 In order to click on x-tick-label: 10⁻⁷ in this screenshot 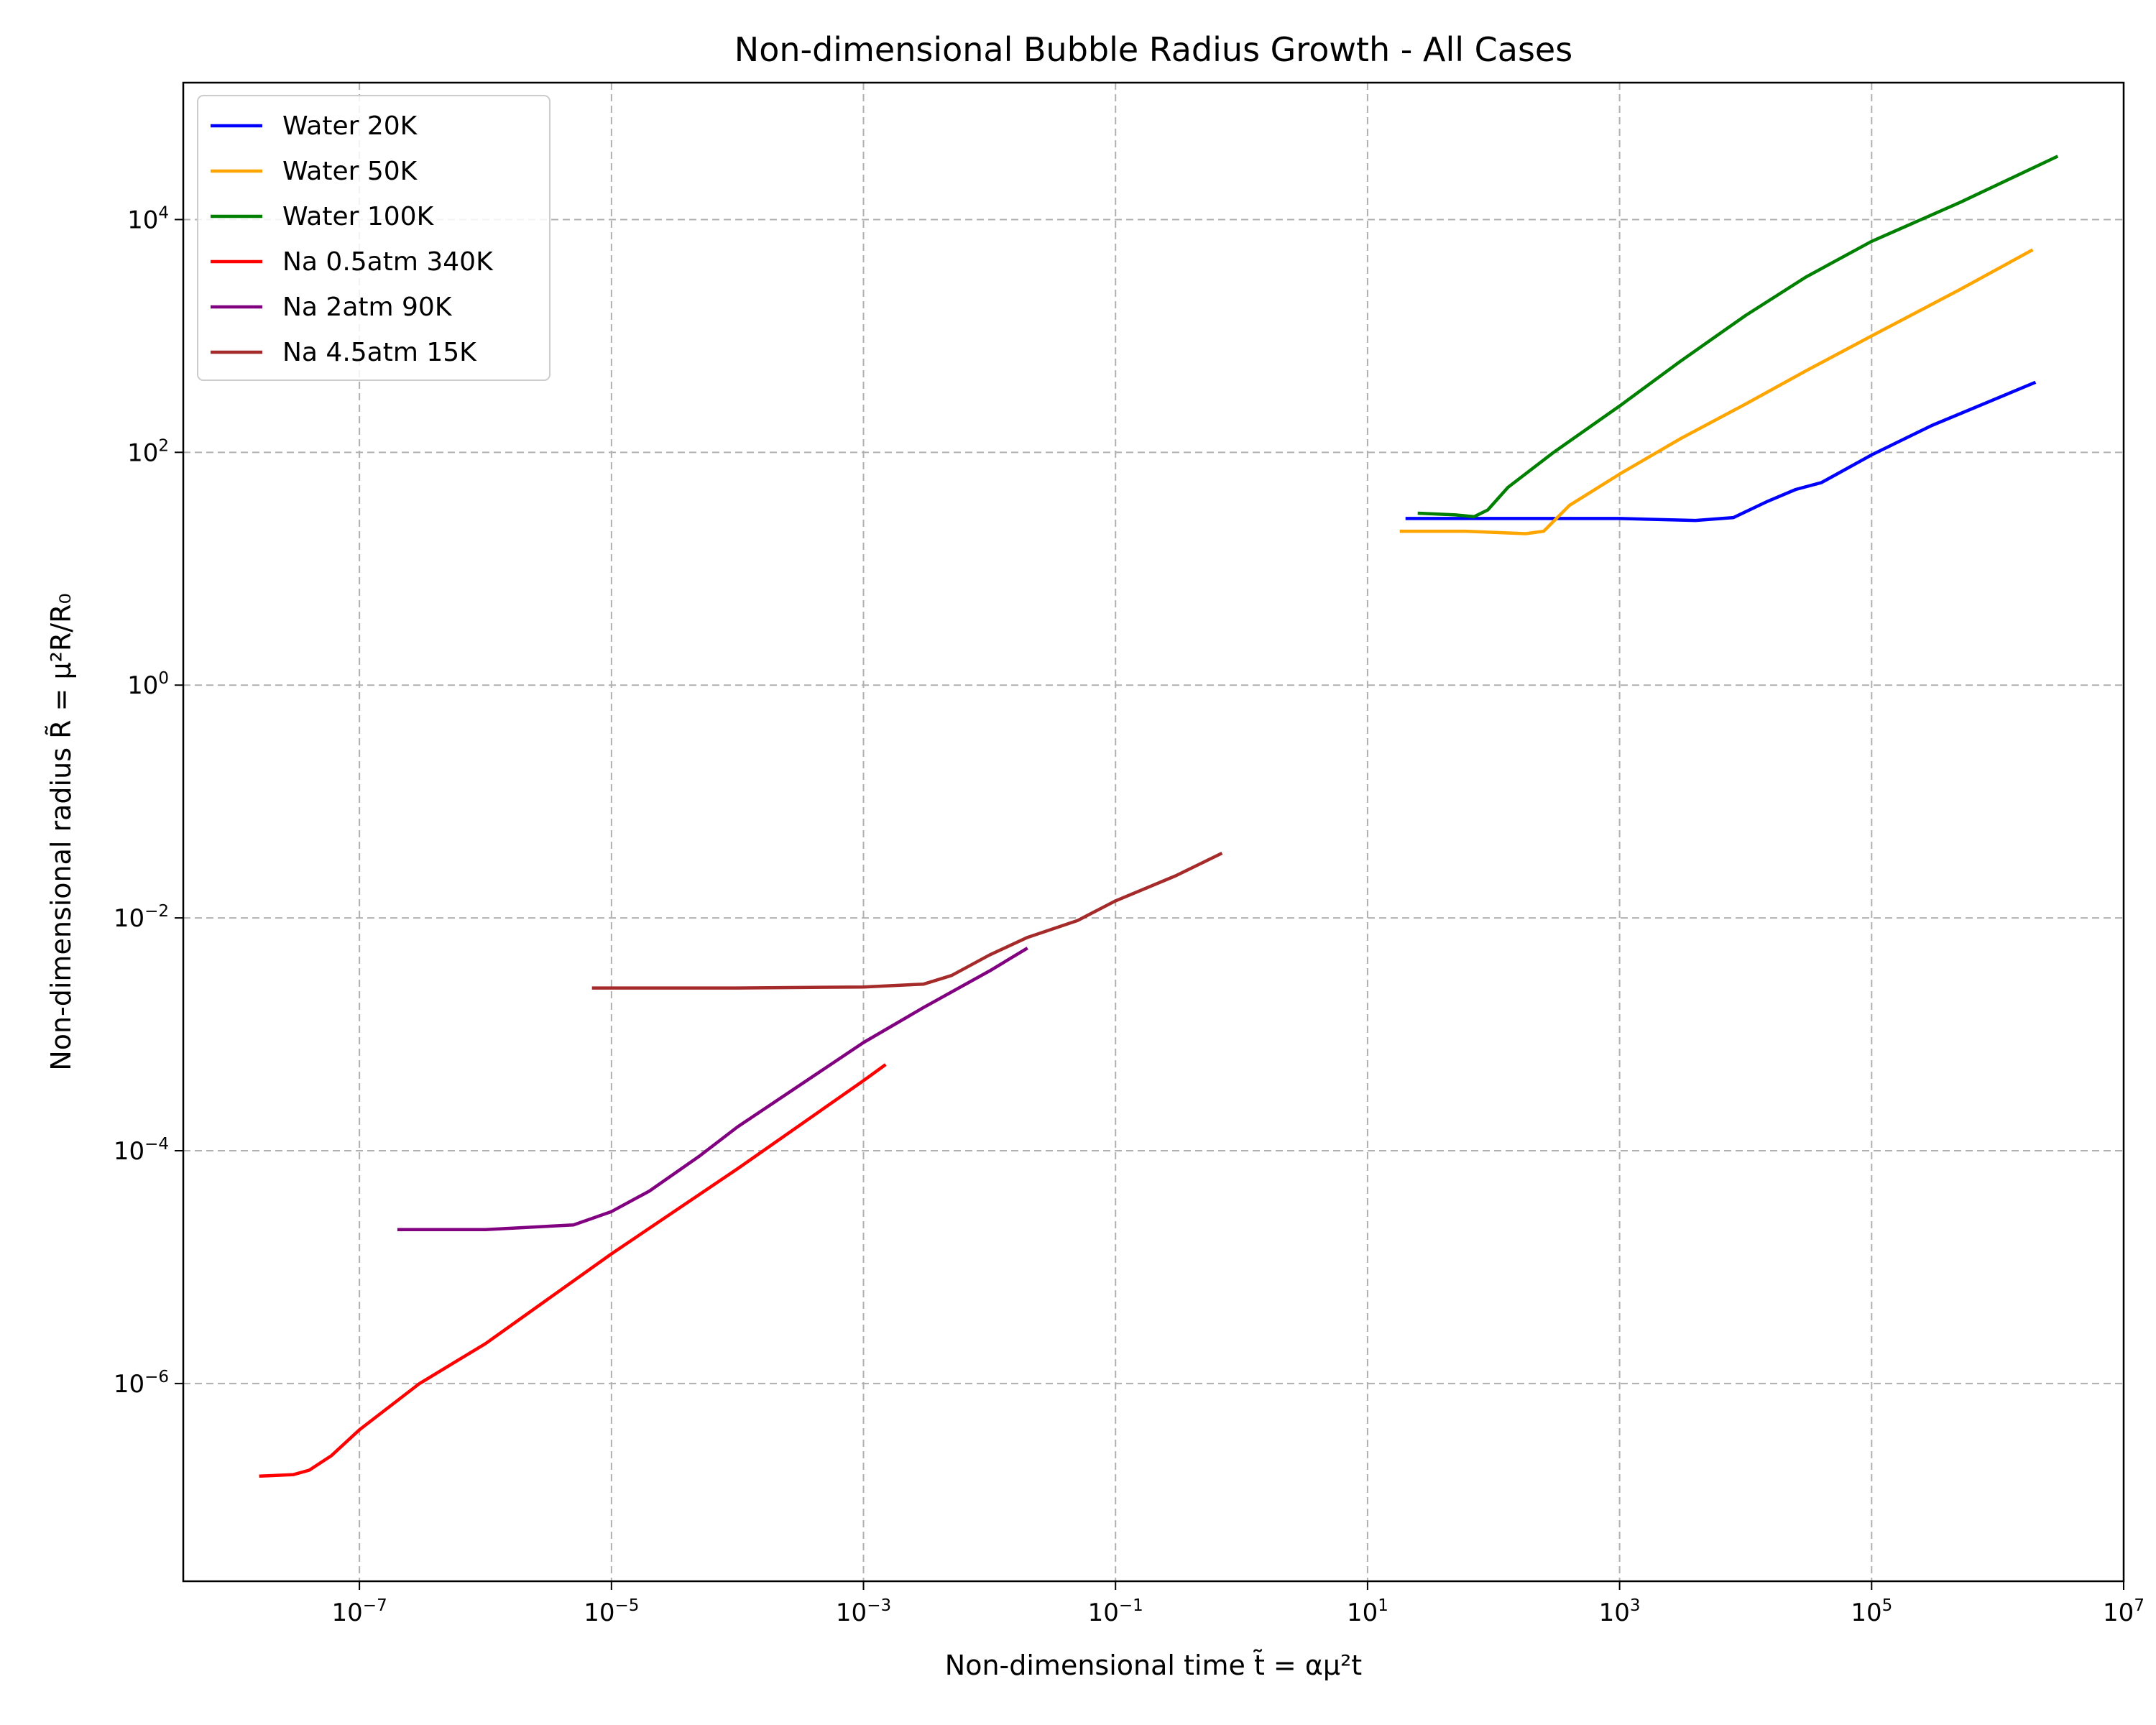, I will do `click(360, 1611)`.